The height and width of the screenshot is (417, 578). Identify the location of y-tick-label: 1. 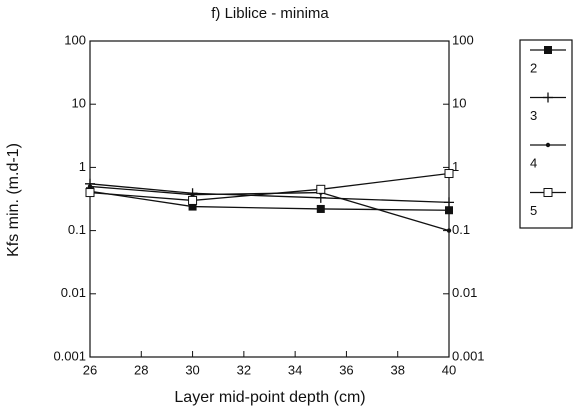
(82, 166).